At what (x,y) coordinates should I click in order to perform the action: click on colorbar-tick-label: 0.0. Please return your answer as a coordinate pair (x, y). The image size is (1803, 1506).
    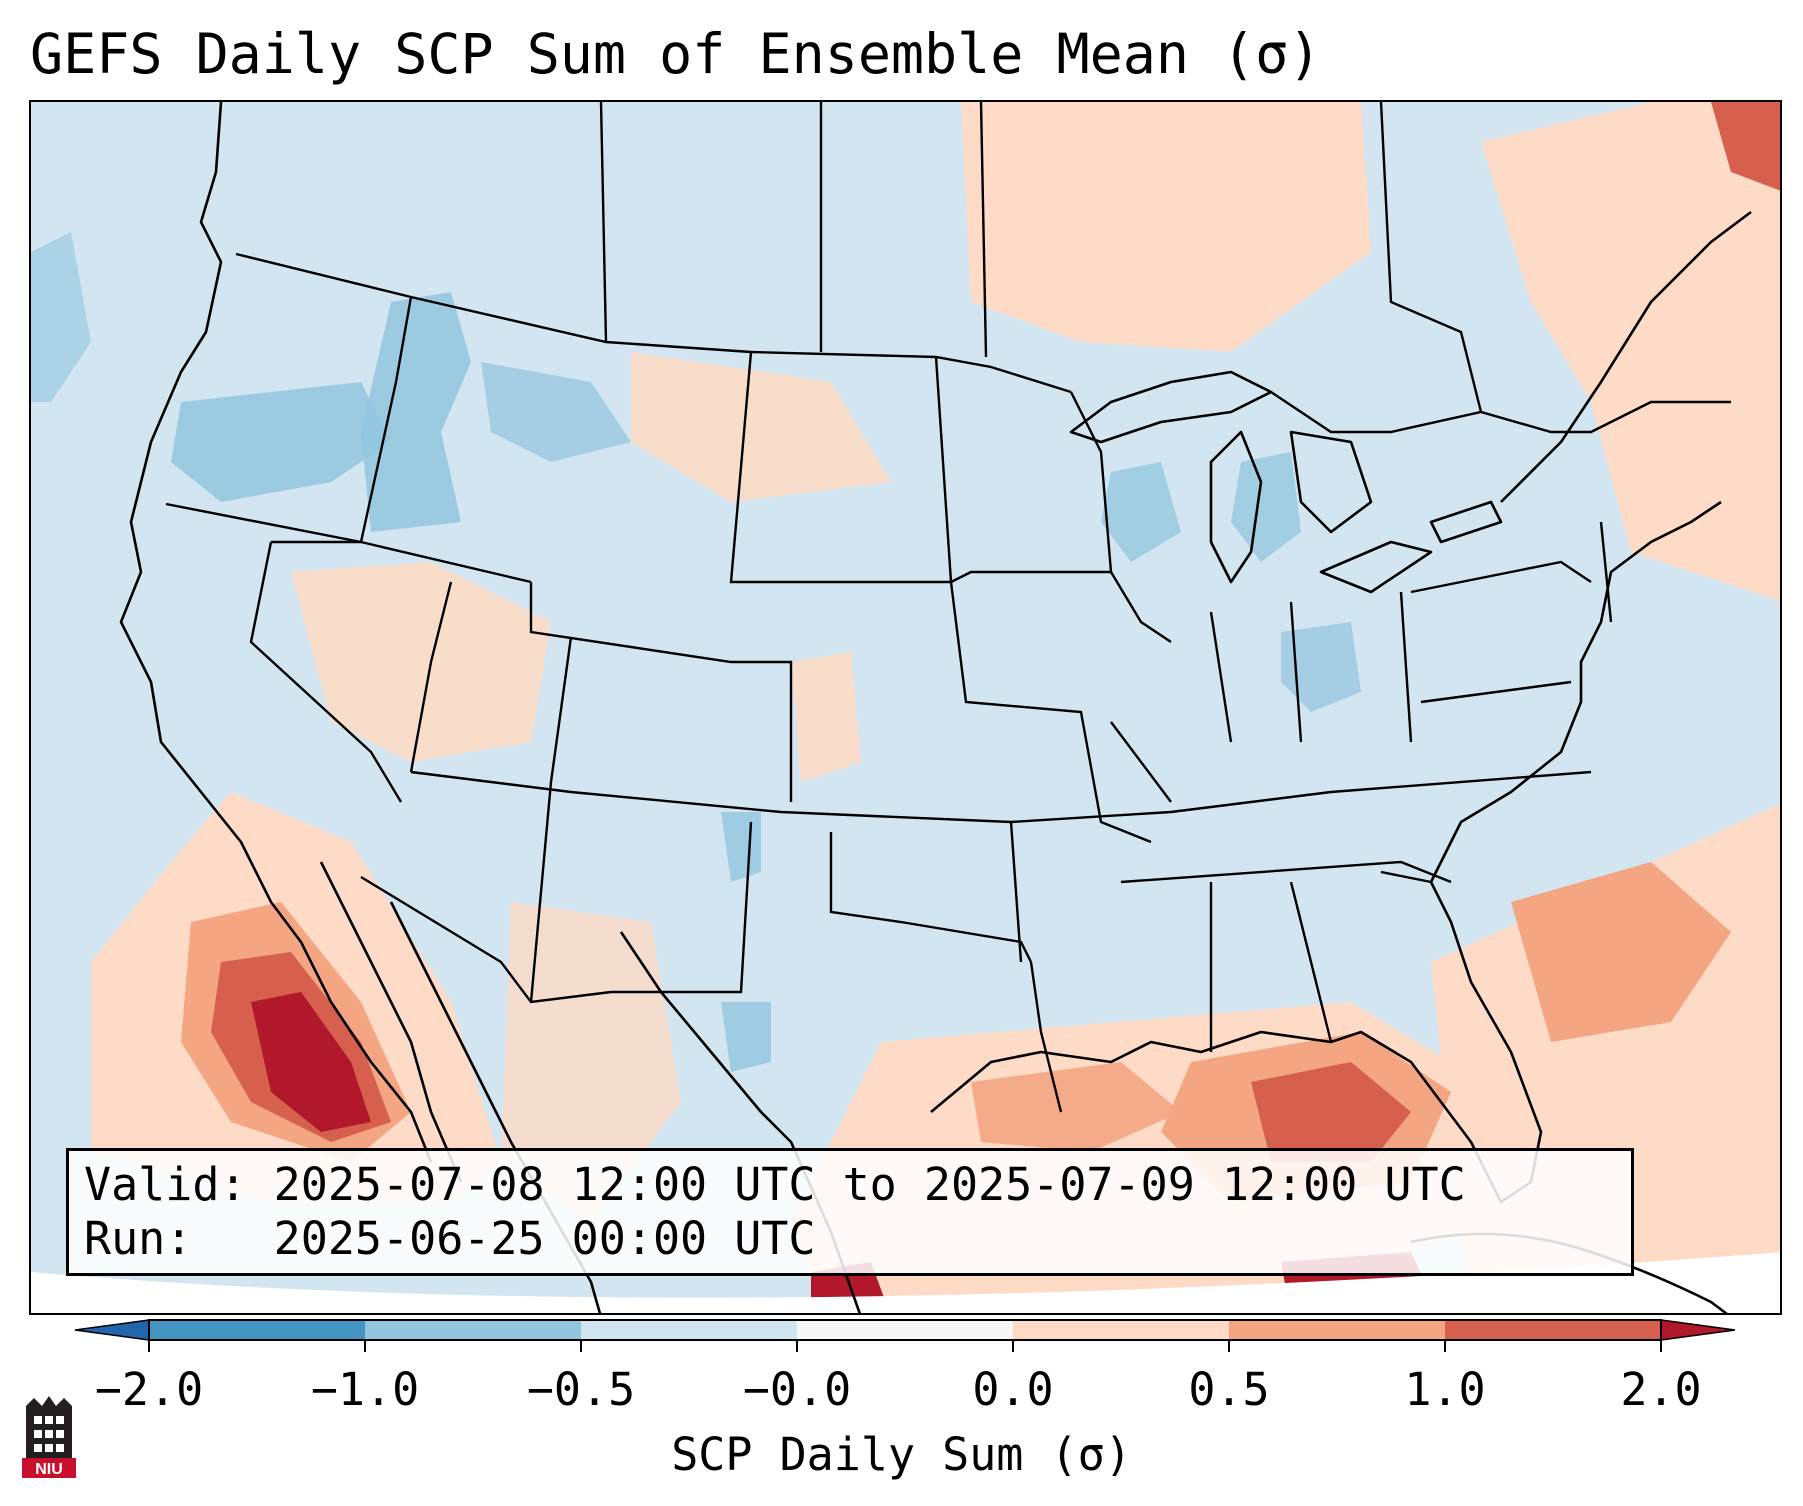
    Looking at the image, I should click on (1013, 1389).